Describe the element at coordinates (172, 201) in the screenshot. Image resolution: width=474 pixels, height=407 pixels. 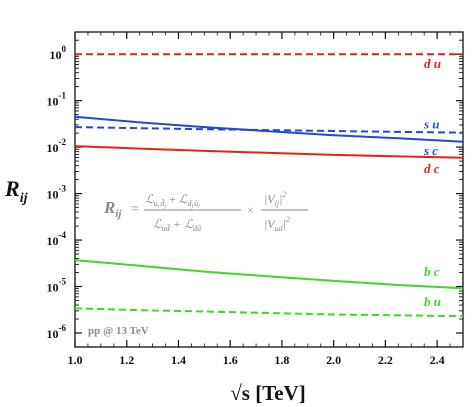
I see `formula-numerator: ℒuid̄j+ ℒdjūi` at that location.